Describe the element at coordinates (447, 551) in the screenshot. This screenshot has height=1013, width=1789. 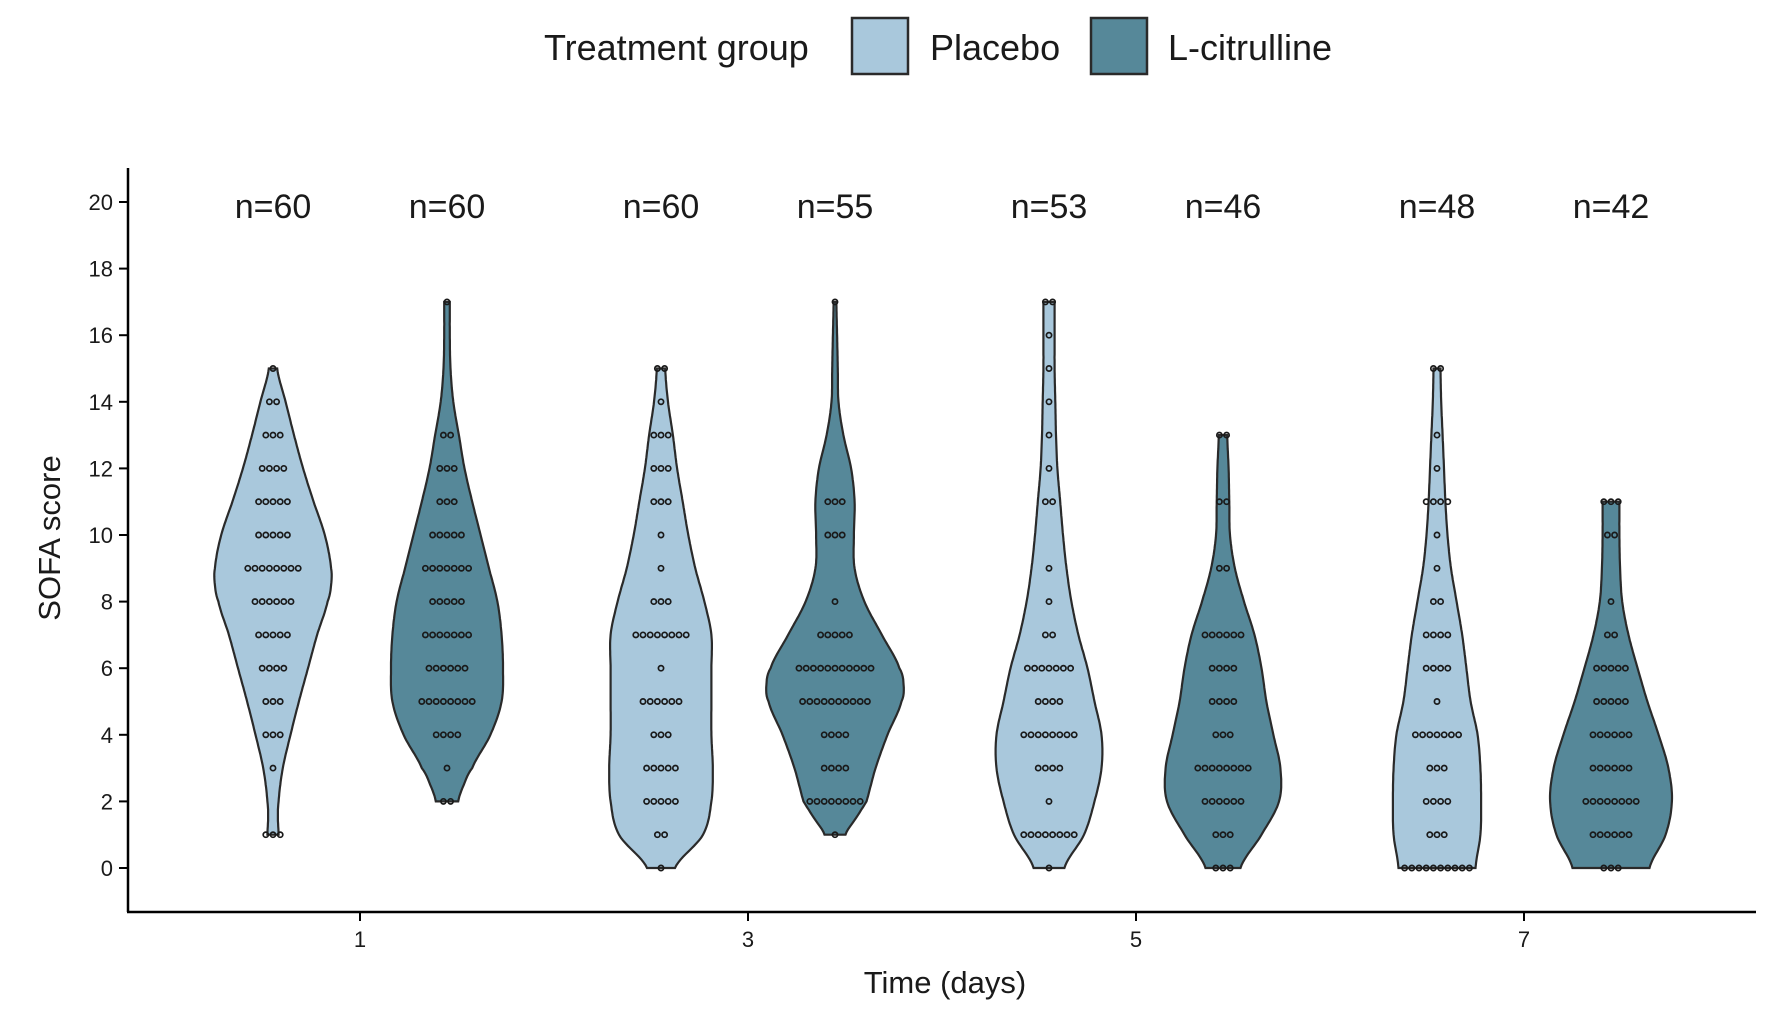
I see `violin-day1-l-citrulline` at that location.